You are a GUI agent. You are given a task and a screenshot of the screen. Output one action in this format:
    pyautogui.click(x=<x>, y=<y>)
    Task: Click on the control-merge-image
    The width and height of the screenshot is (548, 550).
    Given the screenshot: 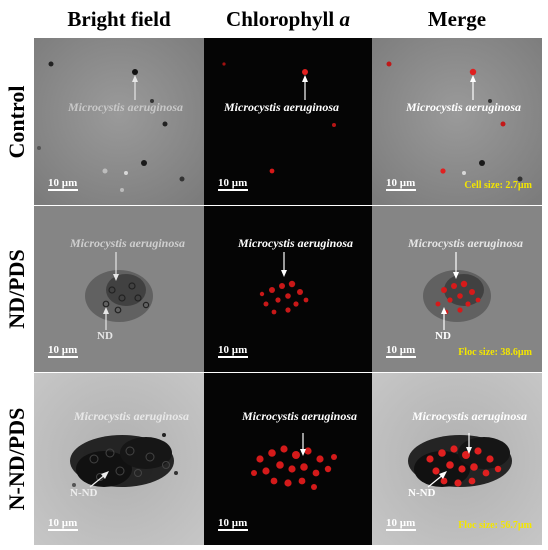 What is the action you would take?
    pyautogui.click(x=457, y=121)
    